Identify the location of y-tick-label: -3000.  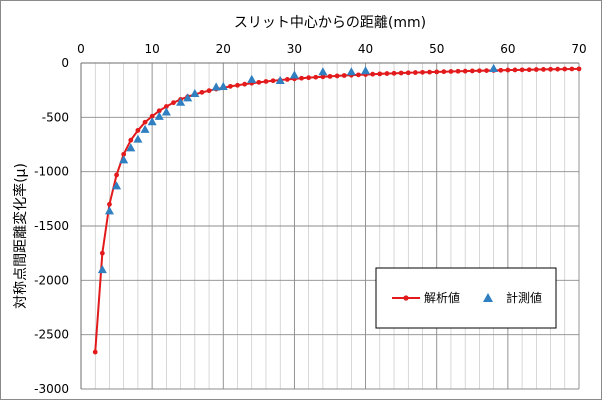
(51, 389).